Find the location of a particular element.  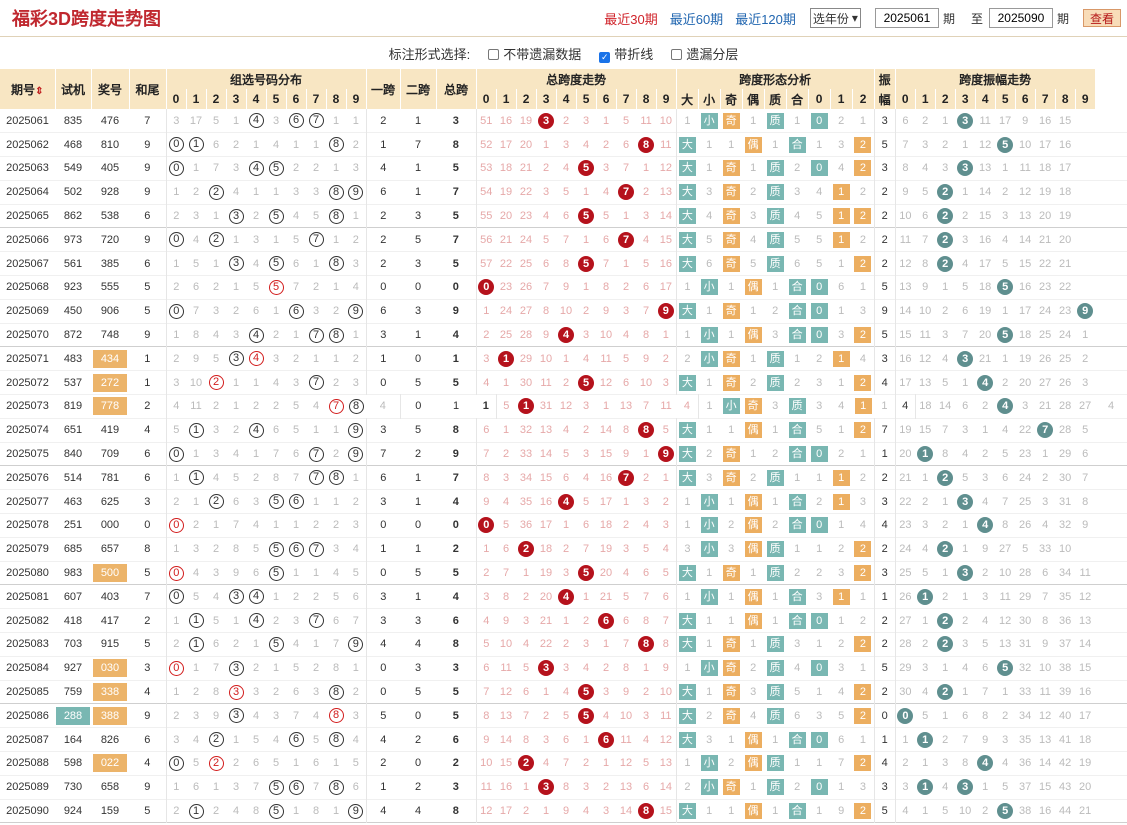

xt-sub-8: 2 is located at coordinates (863, 99).